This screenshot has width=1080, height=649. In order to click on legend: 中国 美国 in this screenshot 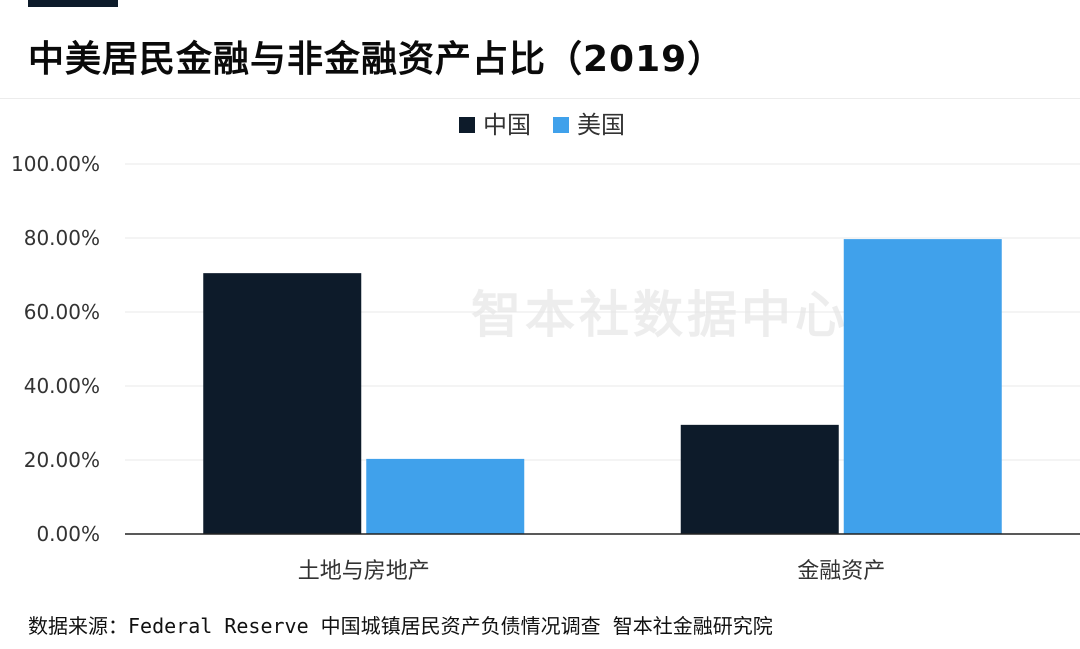, I will do `click(542, 125)`.